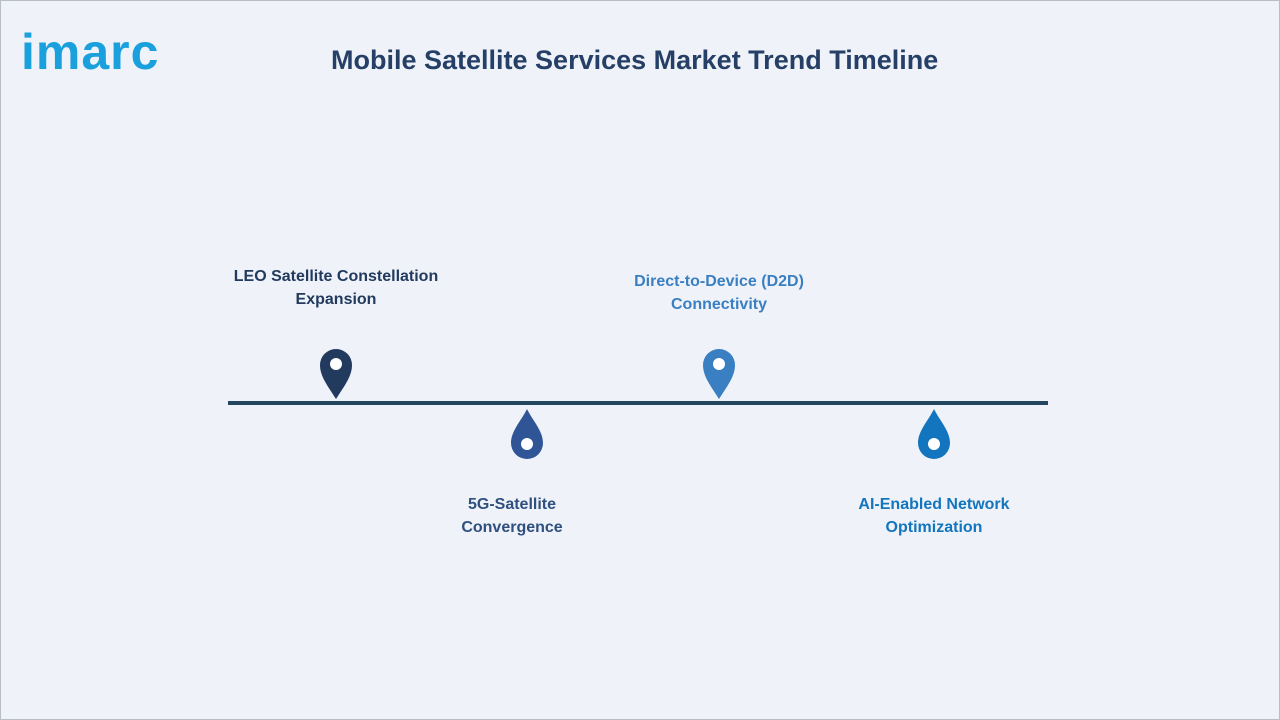 The height and width of the screenshot is (720, 1280). Describe the element at coordinates (934, 516) in the screenshot. I see `node-label: AI-Enabled Network Optimization` at that location.